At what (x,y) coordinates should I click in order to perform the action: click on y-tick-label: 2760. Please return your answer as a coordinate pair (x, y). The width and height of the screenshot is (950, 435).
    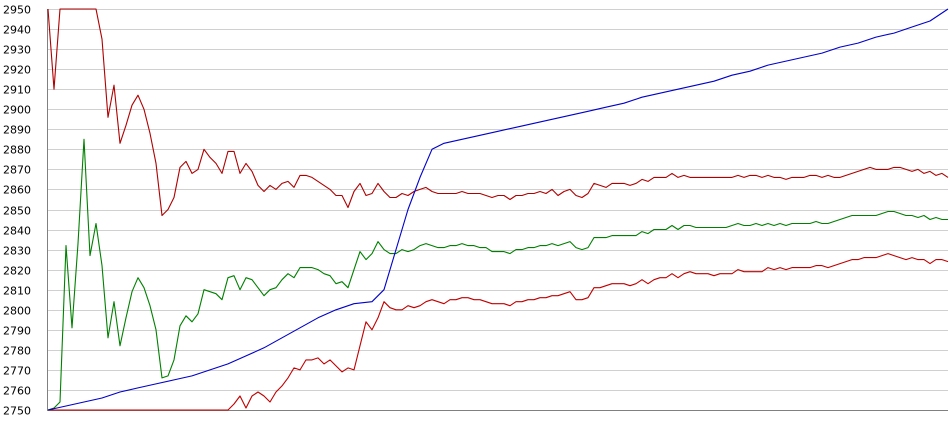
    Looking at the image, I should click on (17, 391).